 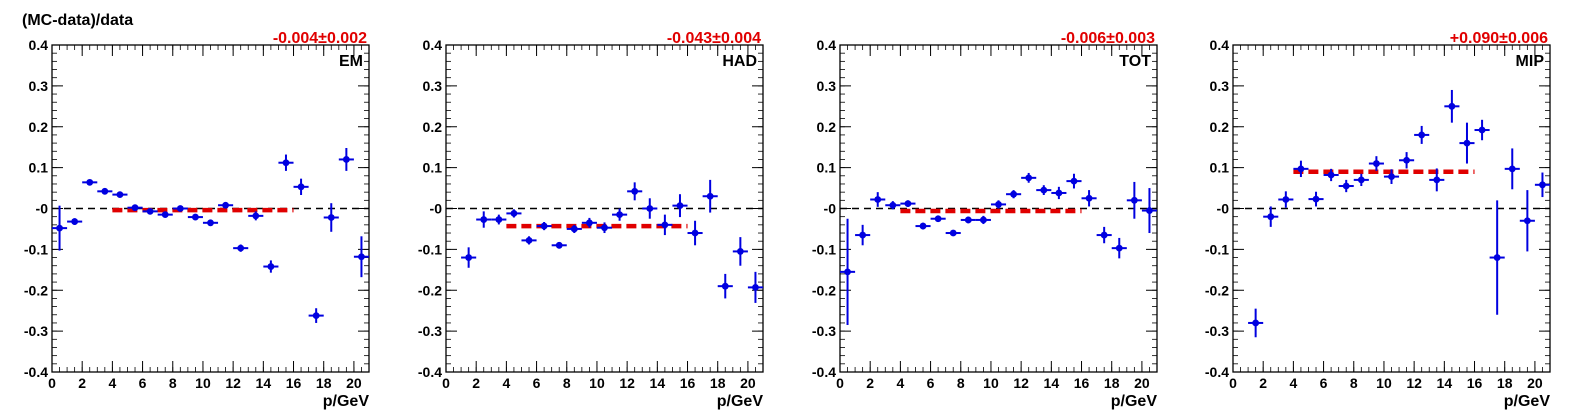 I want to click on fit-result-label: -0.004±0.002, so click(x=320, y=38).